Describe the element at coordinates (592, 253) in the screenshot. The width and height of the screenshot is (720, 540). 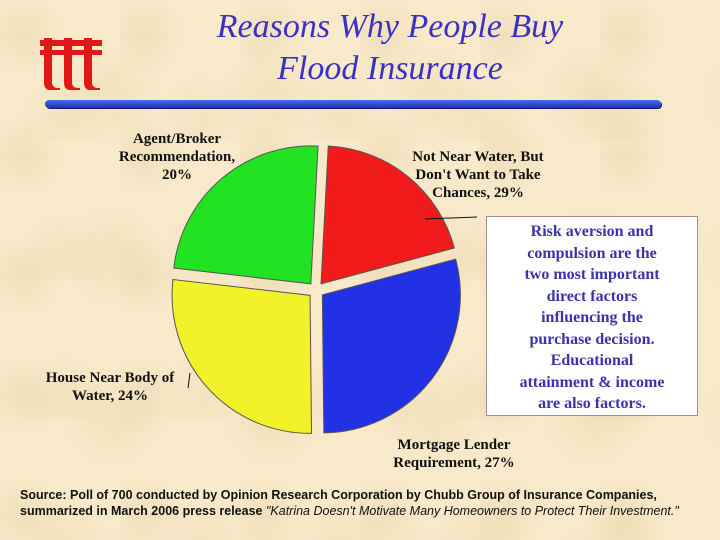
I see `callout-line: compulsion are the` at that location.